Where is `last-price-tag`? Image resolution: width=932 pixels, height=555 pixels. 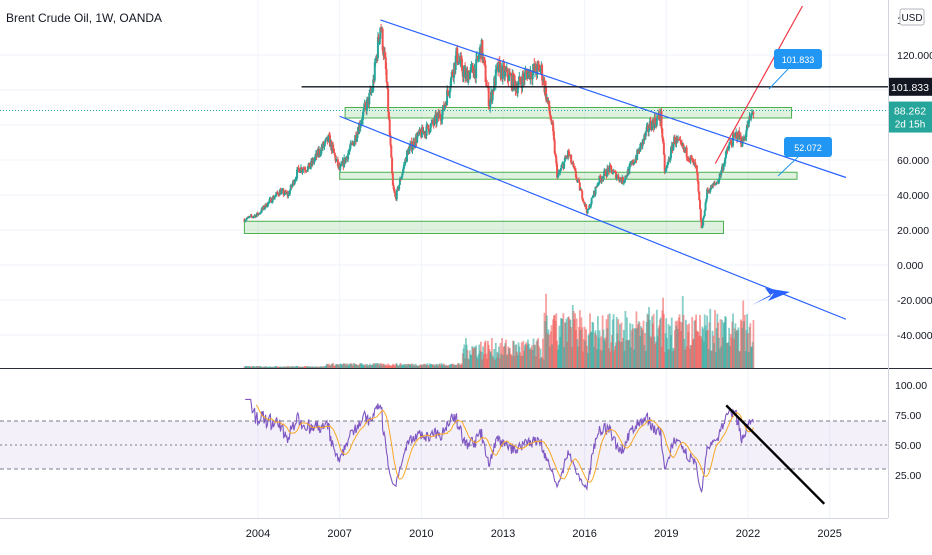
last-price-tag is located at coordinates (910, 117).